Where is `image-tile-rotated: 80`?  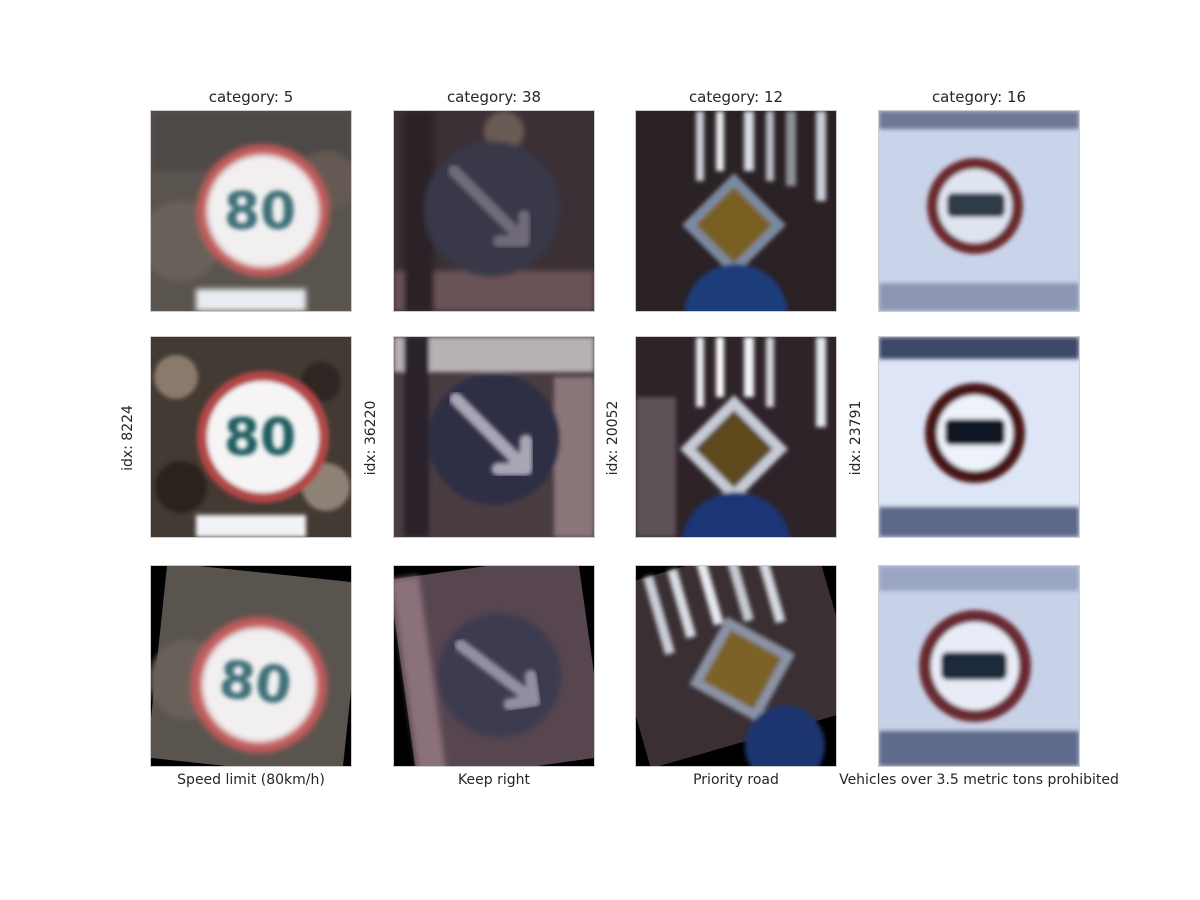
image-tile-rotated: 80 is located at coordinates (251, 666).